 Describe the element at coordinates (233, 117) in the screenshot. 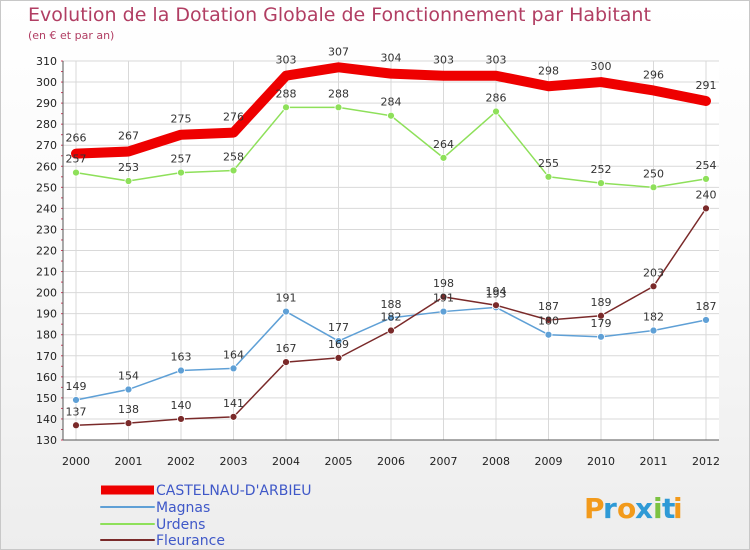

I see `data-label: 276` at that location.